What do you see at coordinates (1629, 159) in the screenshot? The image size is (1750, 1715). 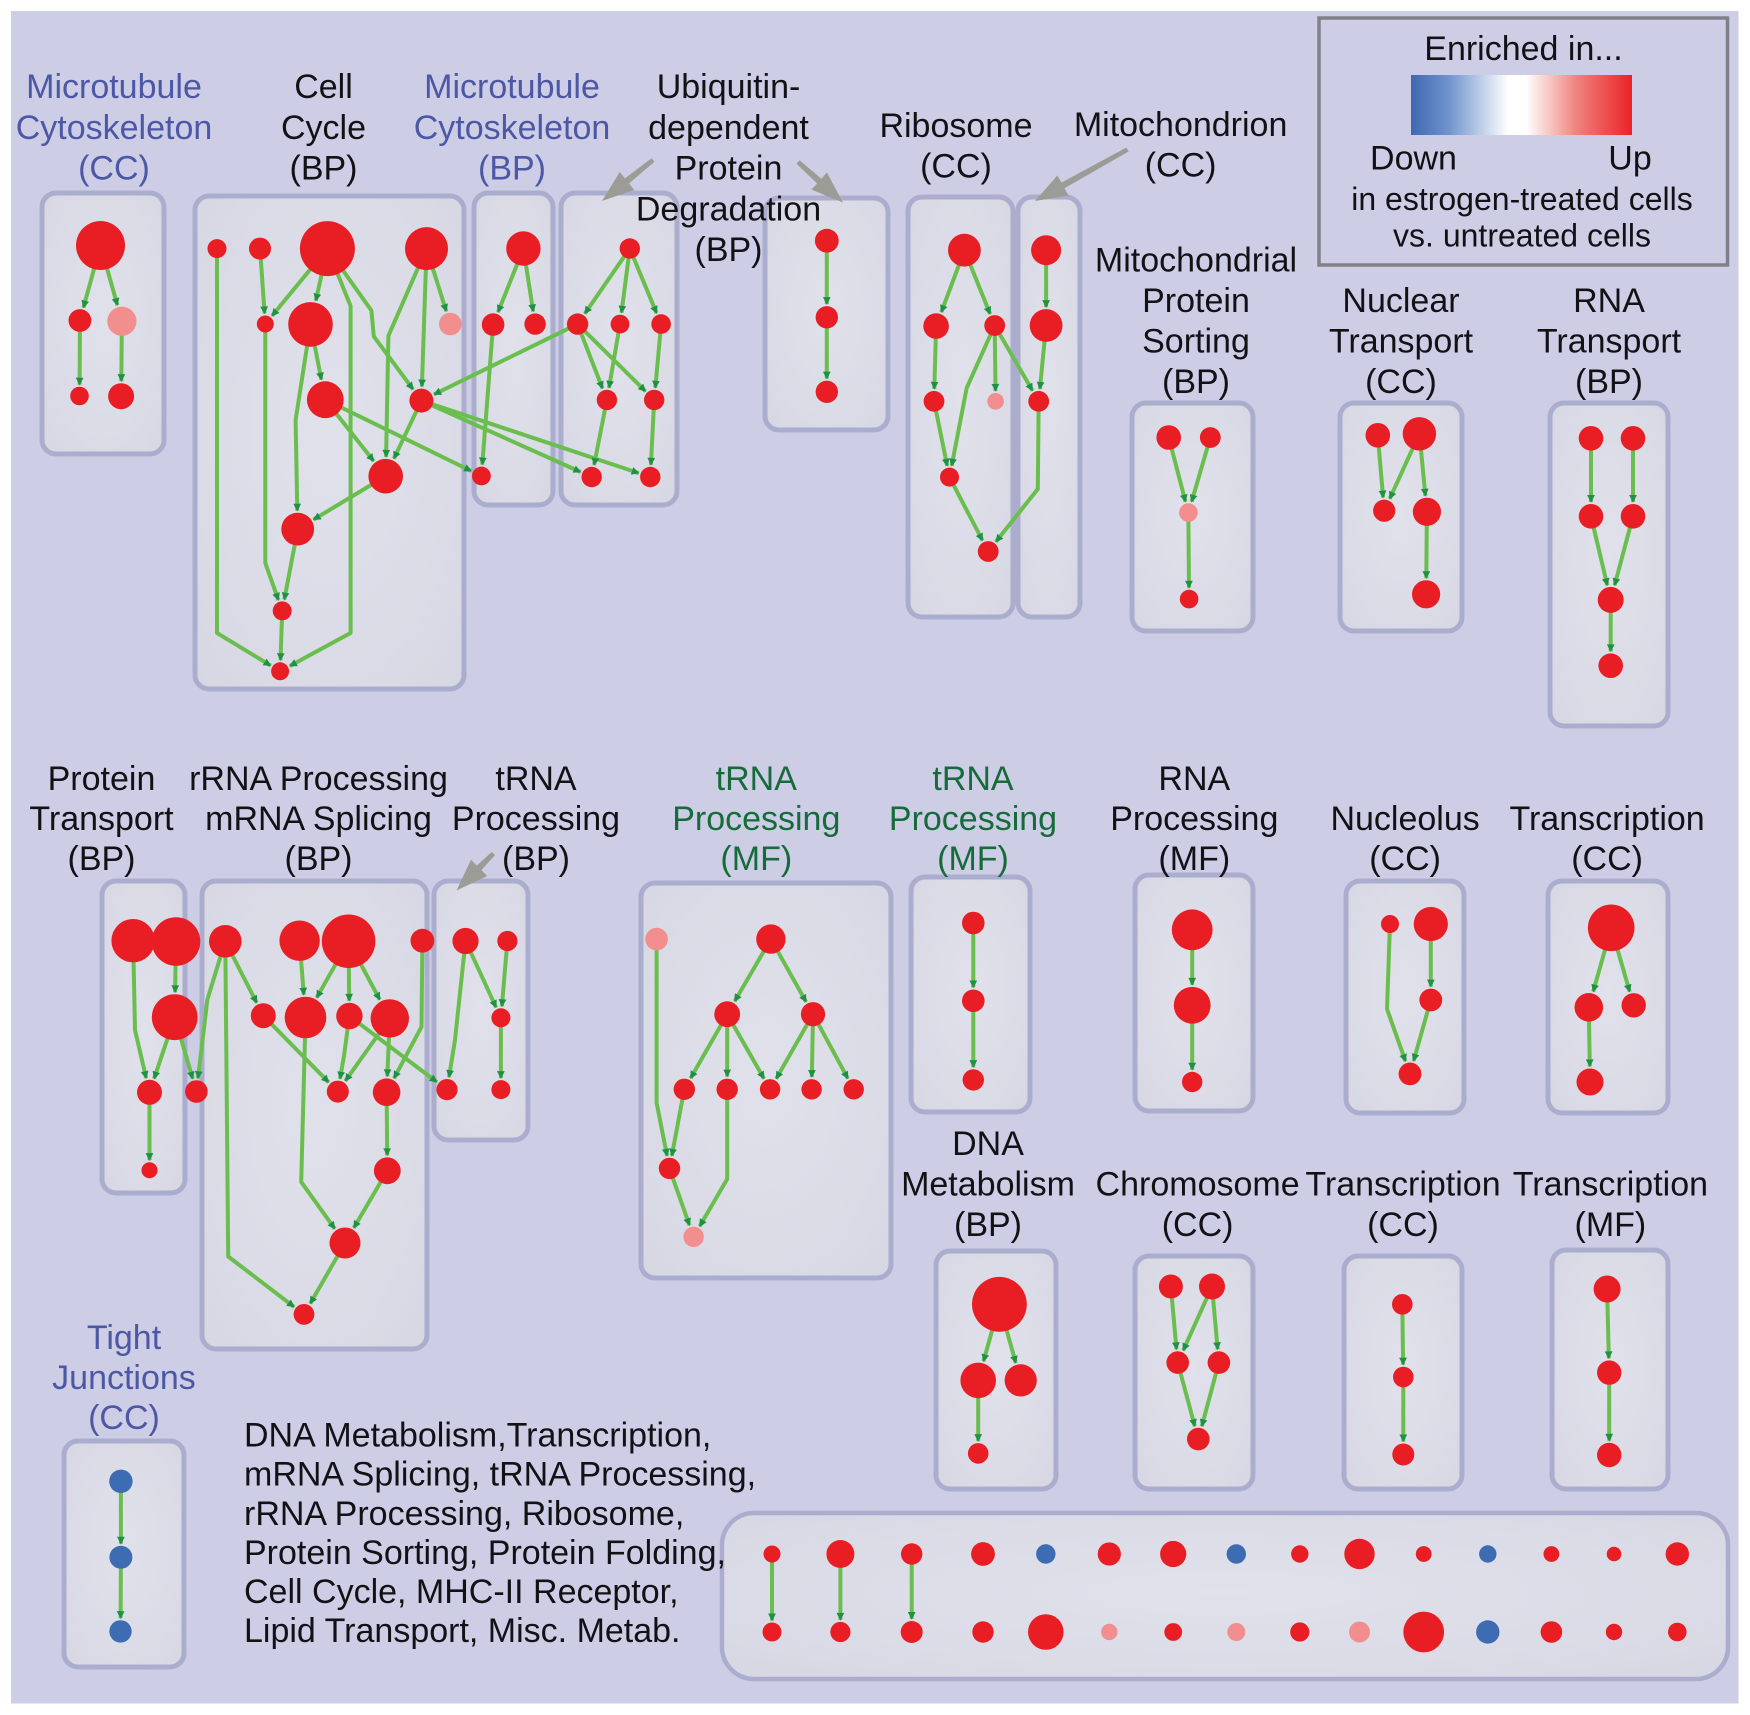 I see `svg-text: Up` at bounding box center [1629, 159].